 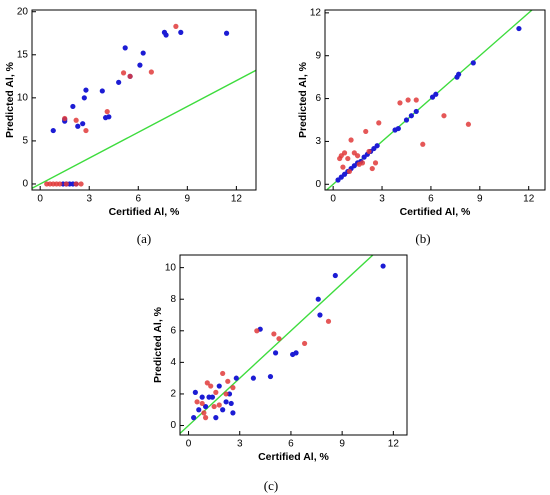 I want to click on y-tick-label: 3, so click(x=318, y=141).